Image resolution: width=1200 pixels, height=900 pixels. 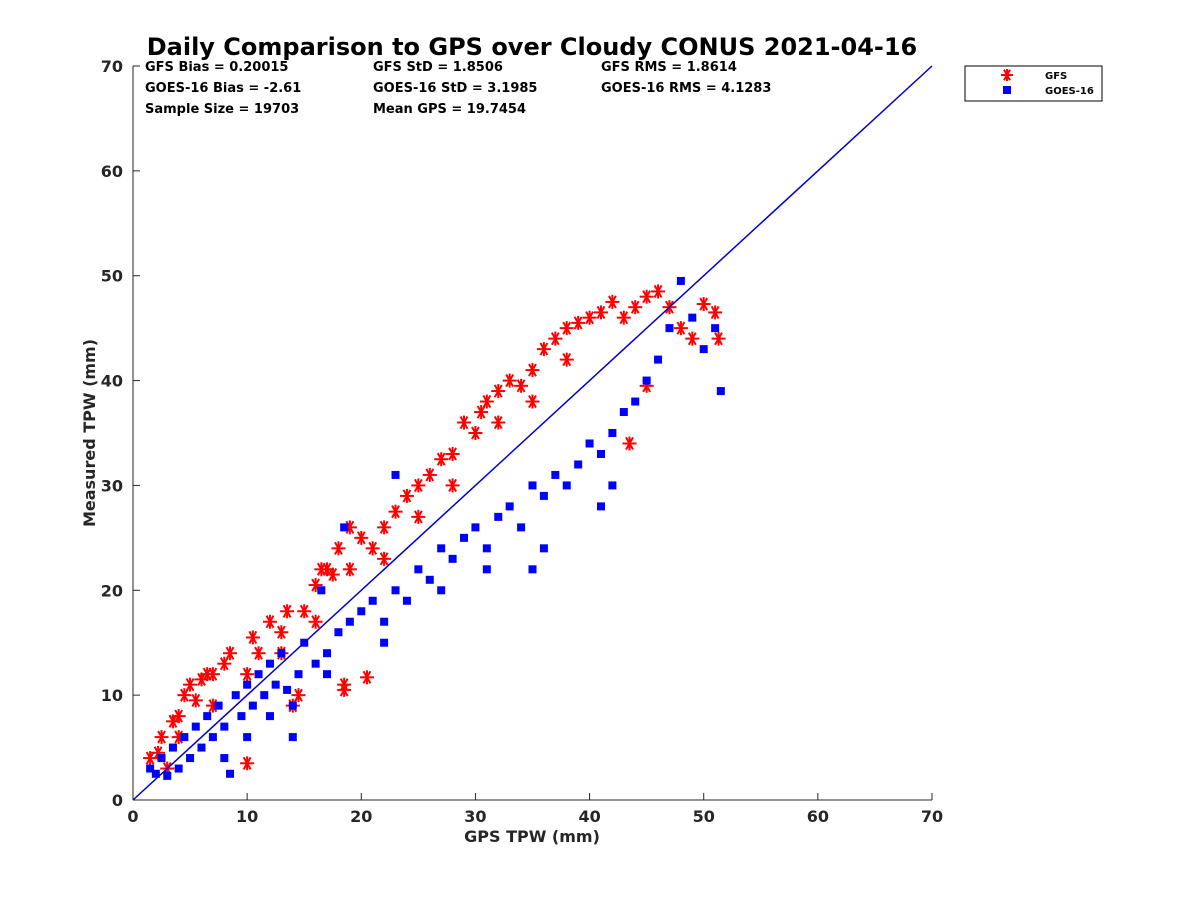 What do you see at coordinates (1056, 76) in the screenshot?
I see `legend-gfs-label: GFS` at bounding box center [1056, 76].